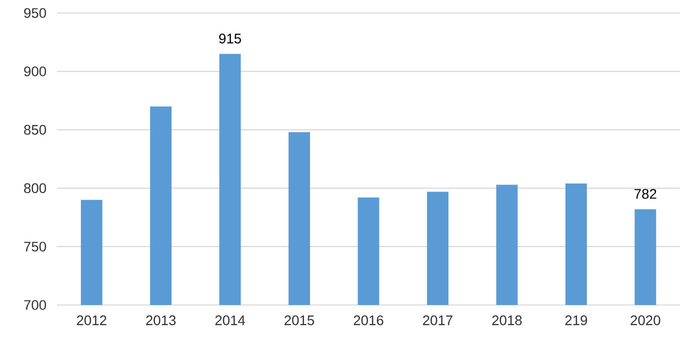 The width and height of the screenshot is (700, 350). I want to click on x-tick-label: 2016, so click(369, 320).